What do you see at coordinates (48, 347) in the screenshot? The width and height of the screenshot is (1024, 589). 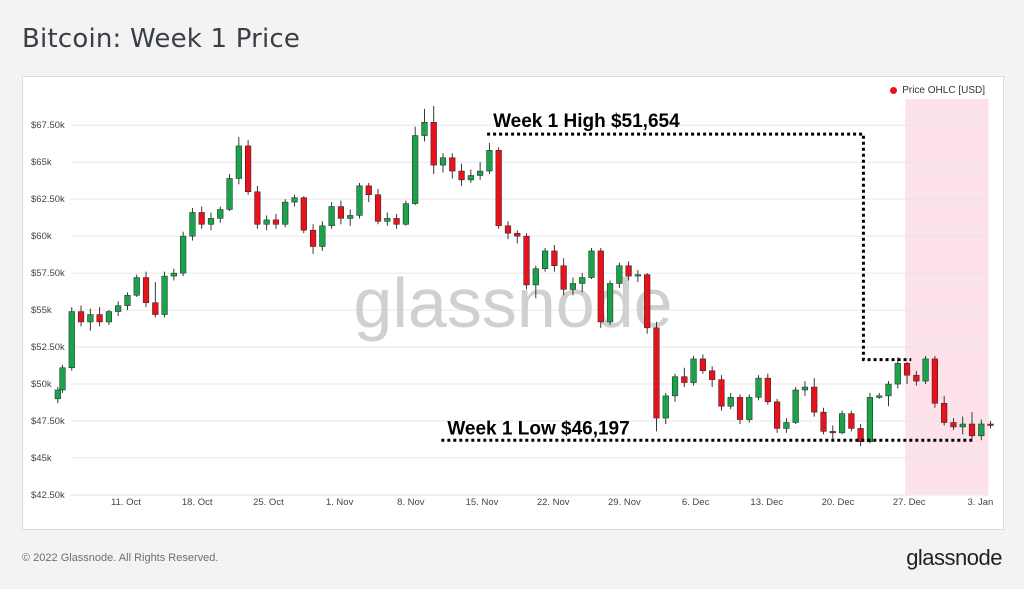 I see `y-tick-label: $52.50k` at bounding box center [48, 347].